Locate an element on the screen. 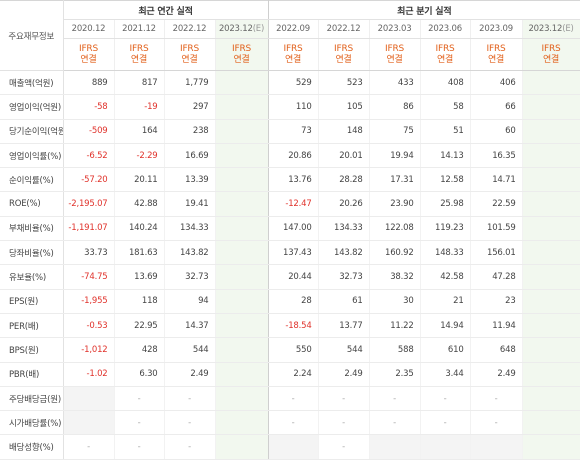  period-header: 2023.09 is located at coordinates (496, 29).